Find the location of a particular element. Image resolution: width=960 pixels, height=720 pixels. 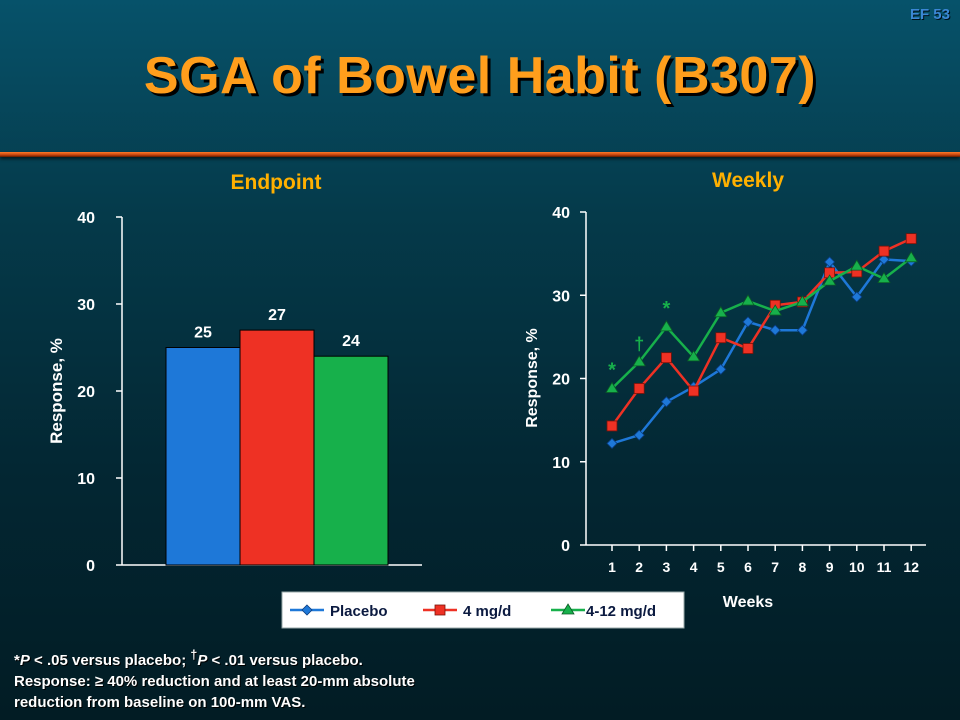

weekly-y-tick-label: 20 is located at coordinates (561, 380).